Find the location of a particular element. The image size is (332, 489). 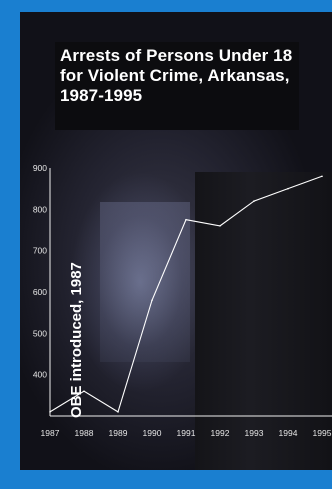

title-box is located at coordinates (177, 86).